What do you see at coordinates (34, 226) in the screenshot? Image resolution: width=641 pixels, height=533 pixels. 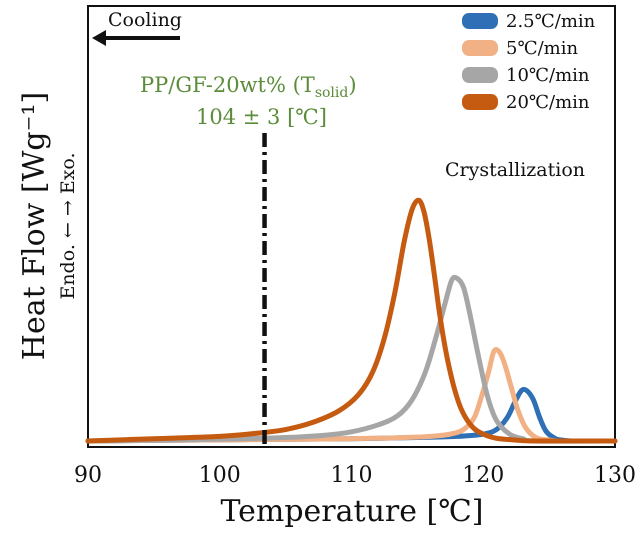 I see `y-axis-label: Heat Flow [Wg⁻¹]` at bounding box center [34, 226].